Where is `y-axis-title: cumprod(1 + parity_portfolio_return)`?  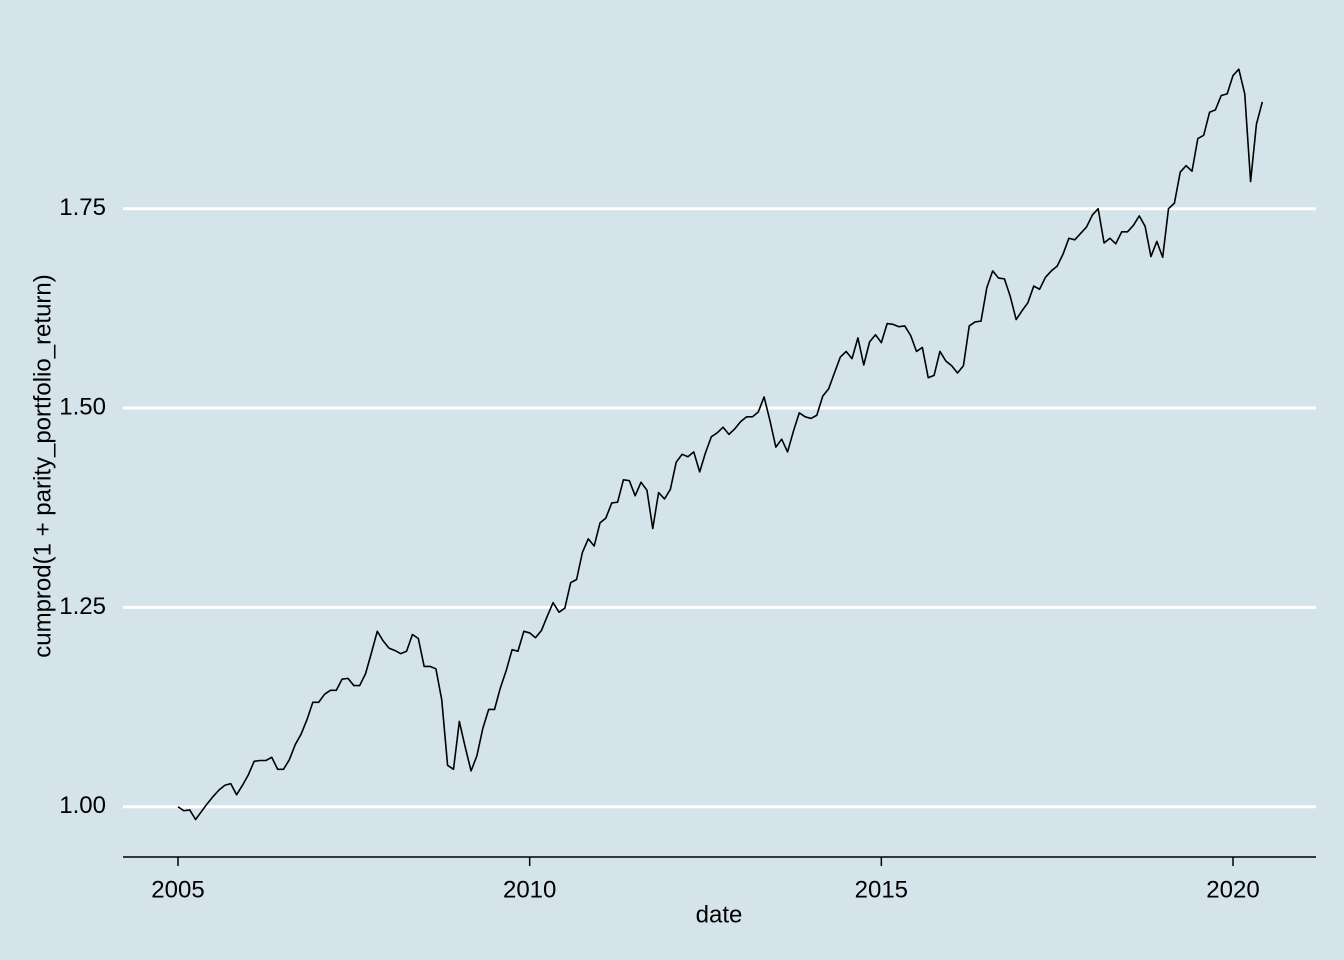 y-axis-title: cumprod(1 + parity_portfolio_return) is located at coordinates (42, 466).